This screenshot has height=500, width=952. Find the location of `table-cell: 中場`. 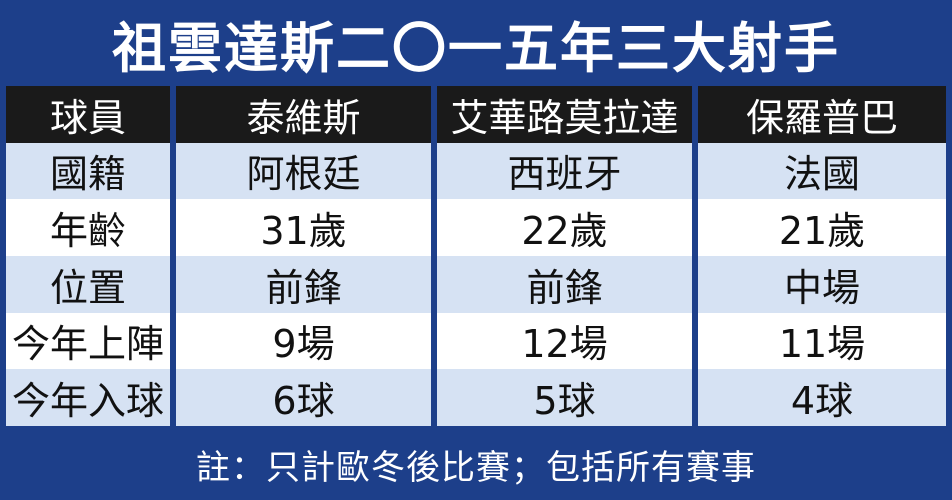

table-cell: 中場 is located at coordinates (822, 284).